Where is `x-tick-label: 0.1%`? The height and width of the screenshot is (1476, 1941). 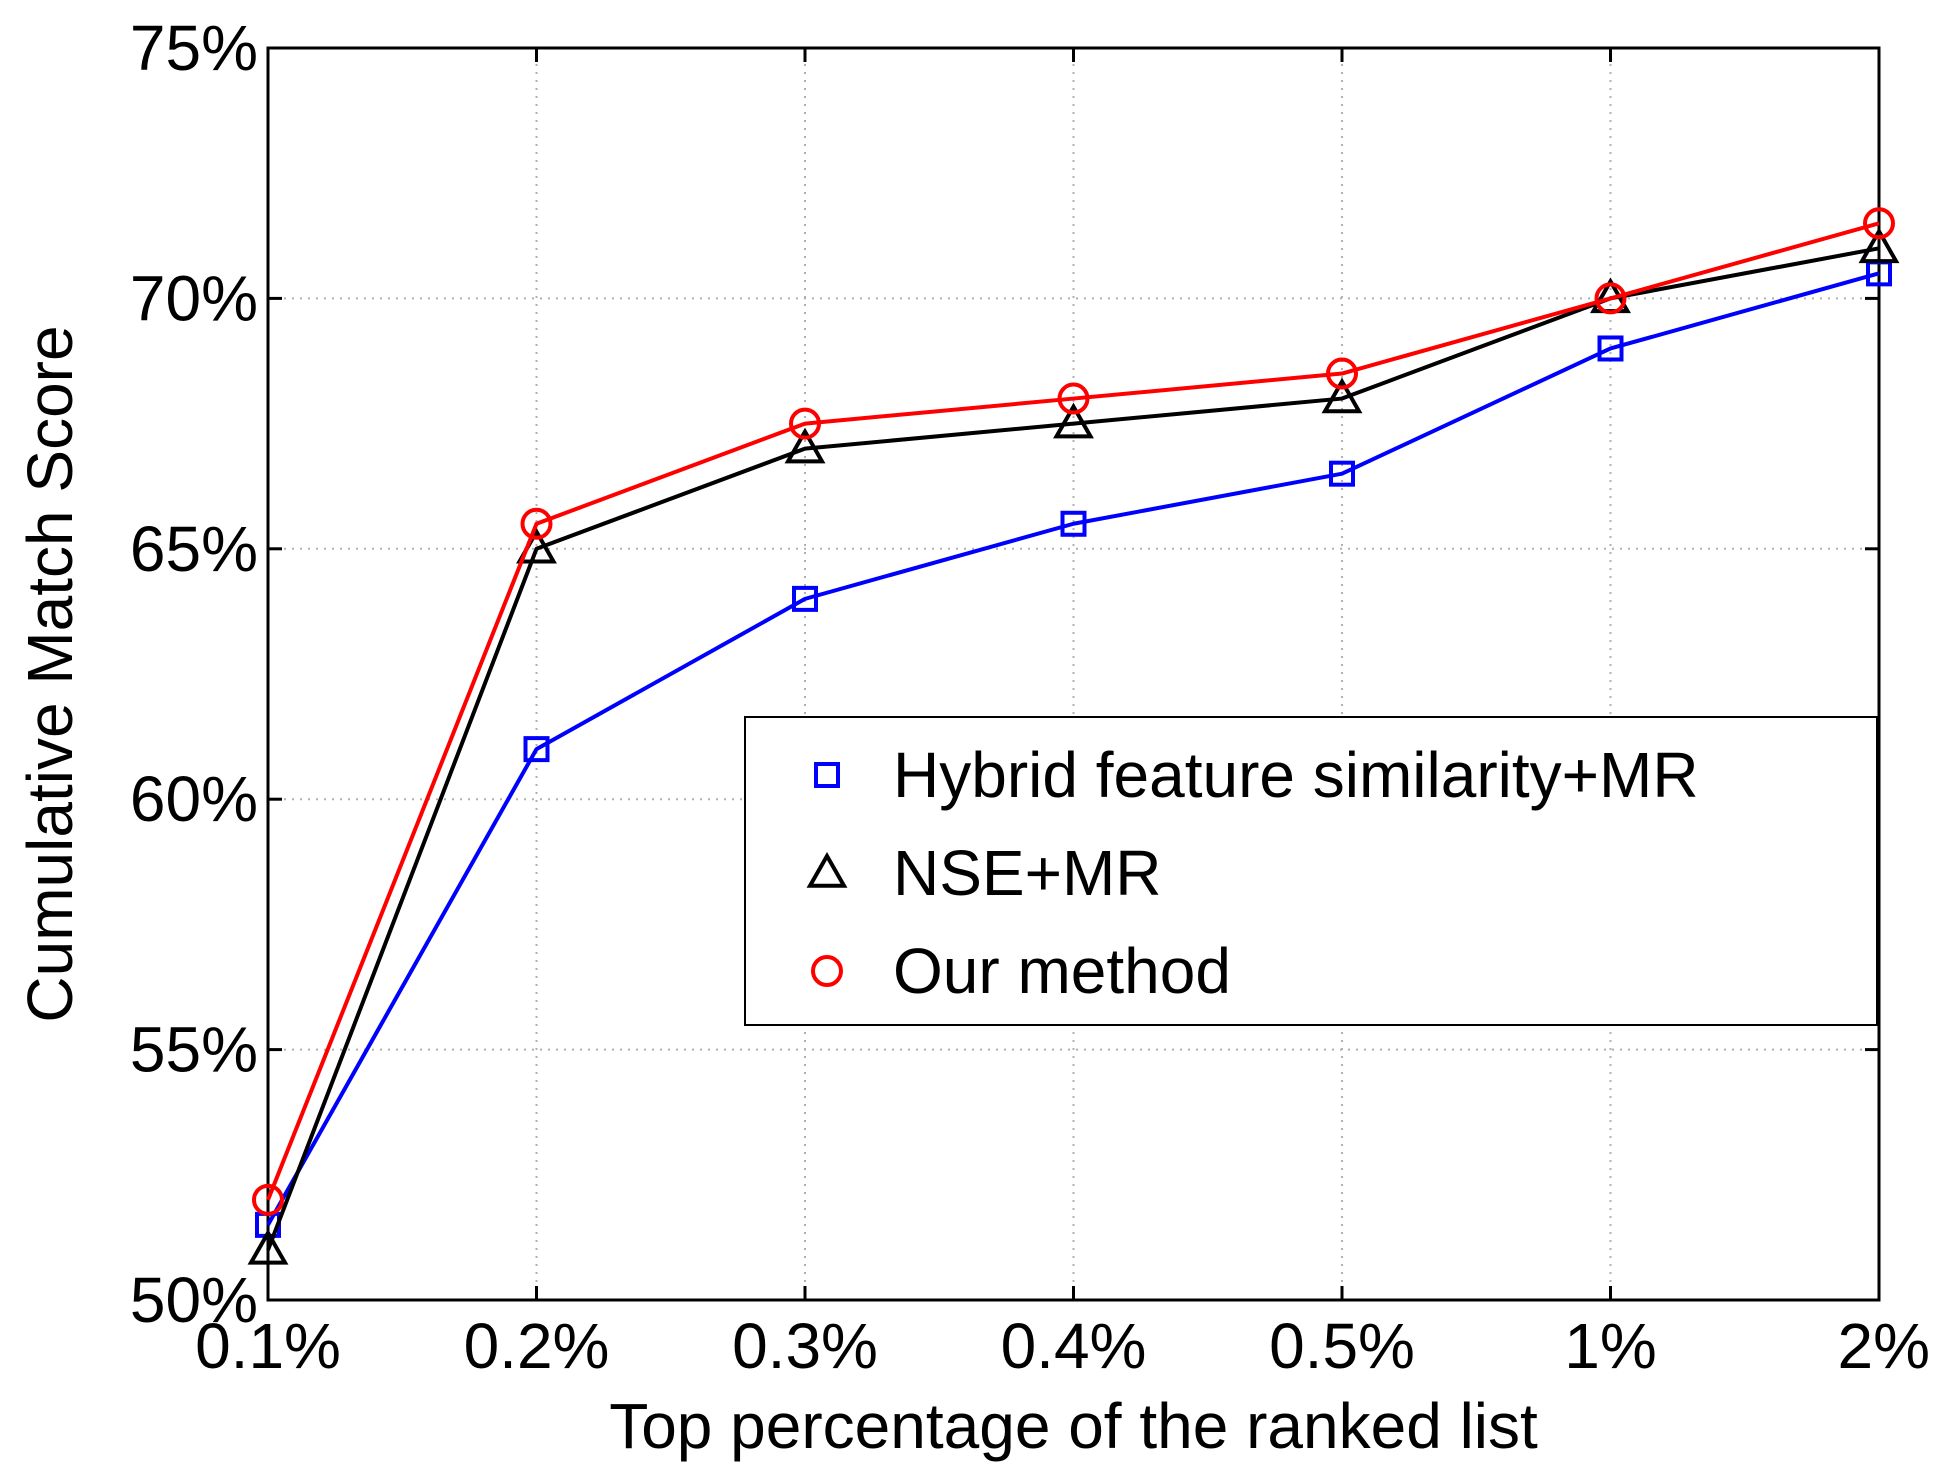 x-tick-label: 0.1% is located at coordinates (268, 1346).